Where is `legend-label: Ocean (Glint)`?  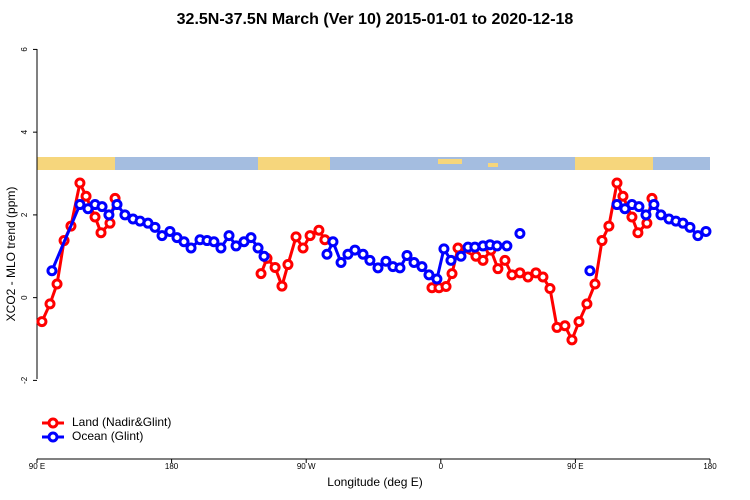 legend-label: Ocean (Glint) is located at coordinates (107, 436).